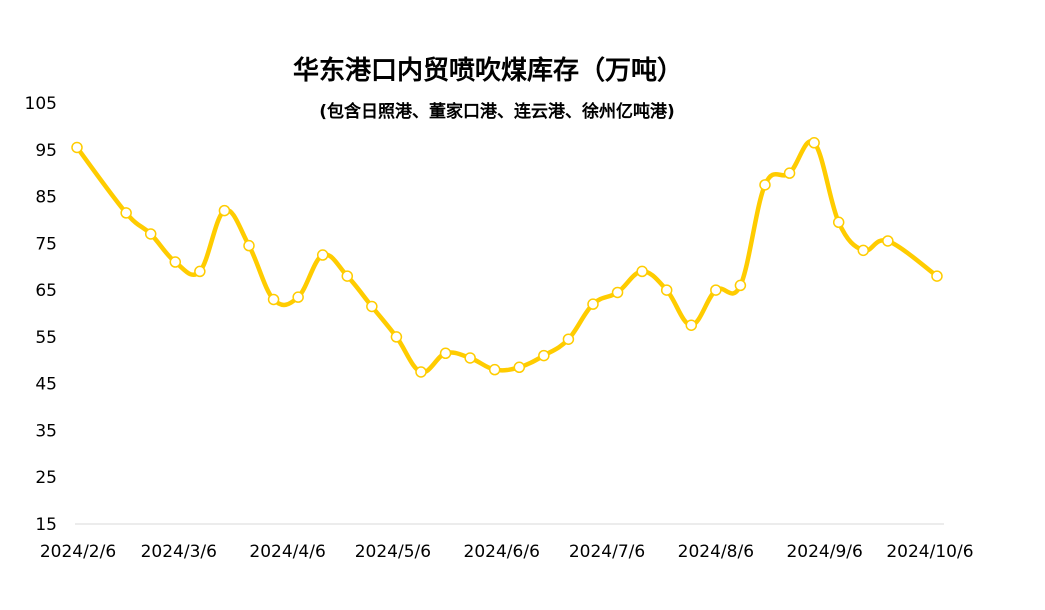  I want to click on chart-subtitle: (包含日照港、董家口港、连云港、徐州亿吨港), so click(497, 111).